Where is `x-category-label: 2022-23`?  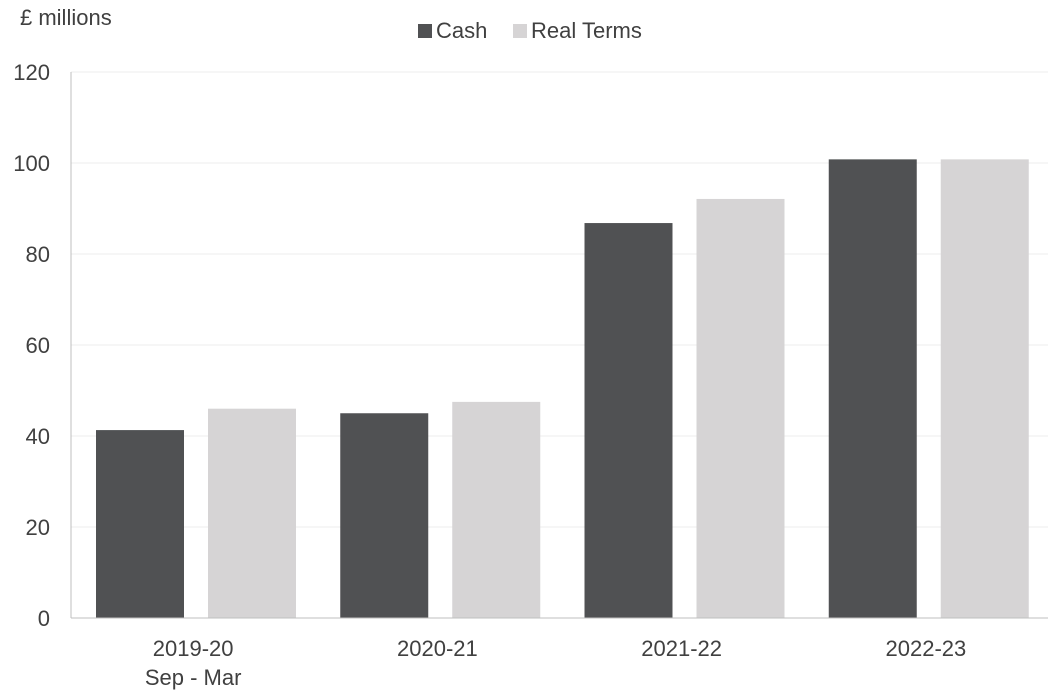
x-category-label: 2022-23 is located at coordinates (926, 648).